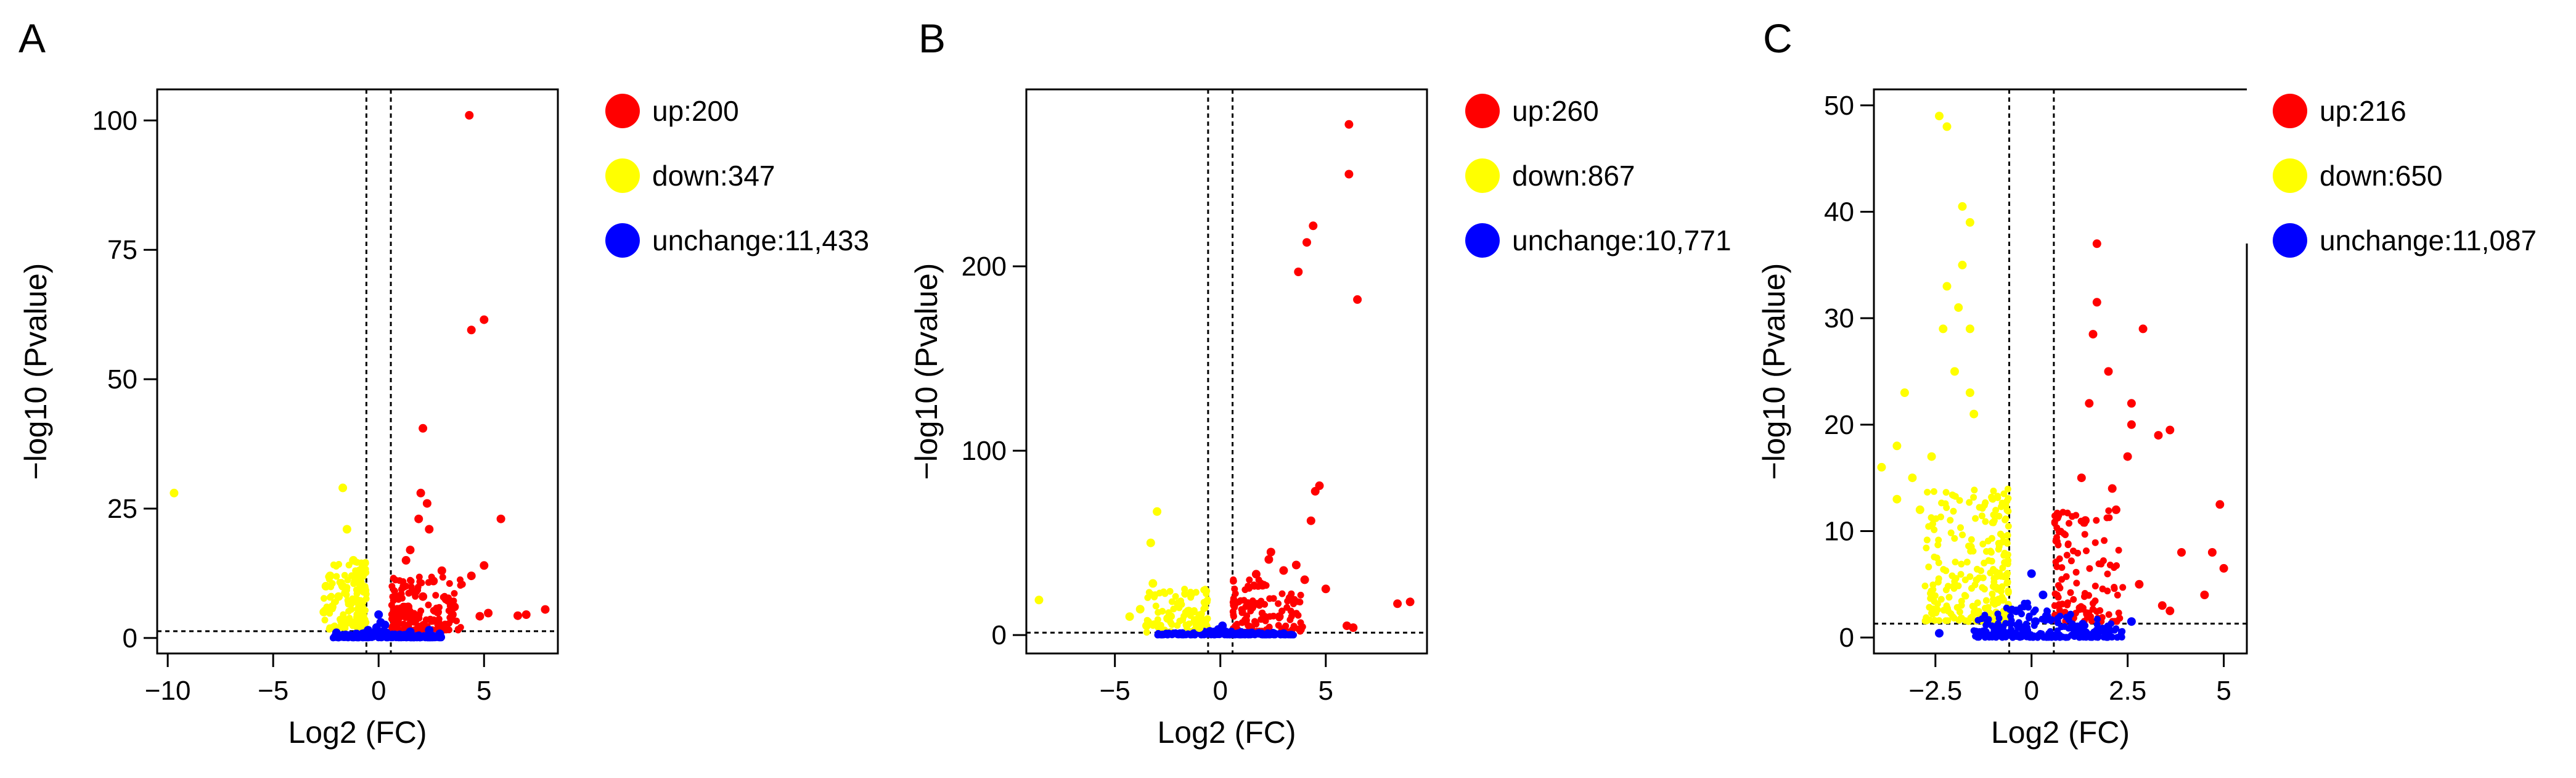 Image resolution: width=2576 pixels, height=778 pixels. Describe the element at coordinates (114, 120) in the screenshot. I see `y-tick-label: 100` at that location.